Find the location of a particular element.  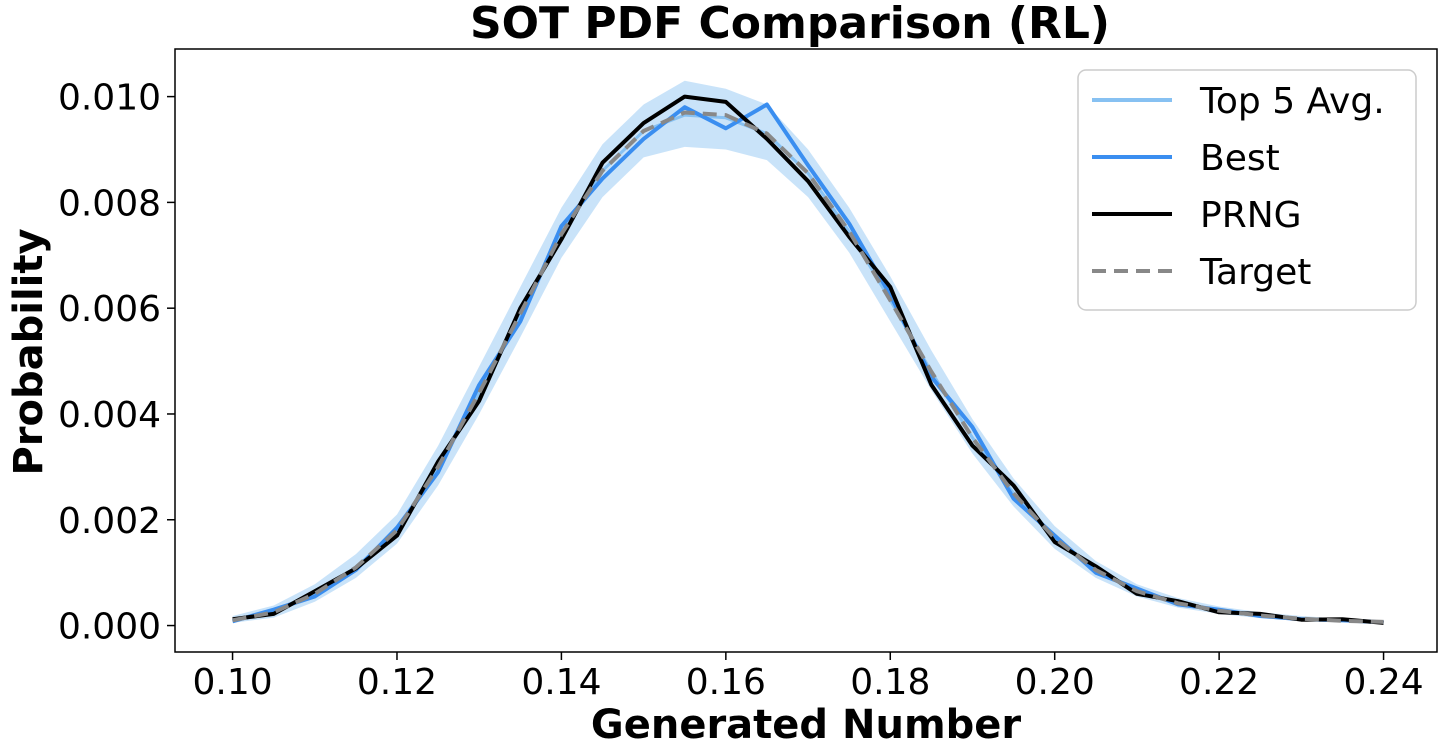

y-tick-label: 0.010 is located at coordinates (109, 98).